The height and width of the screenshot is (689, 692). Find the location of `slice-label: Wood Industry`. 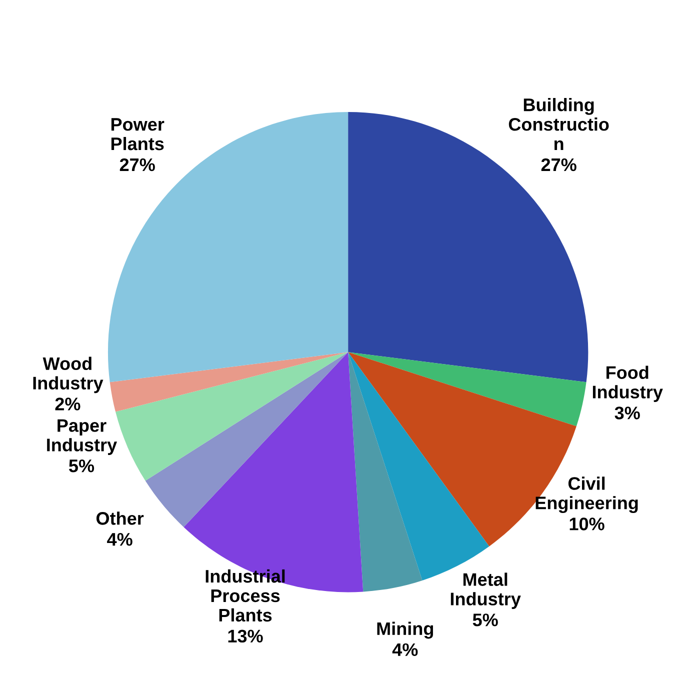

slice-label: Wood Industry is located at coordinates (68, 375).